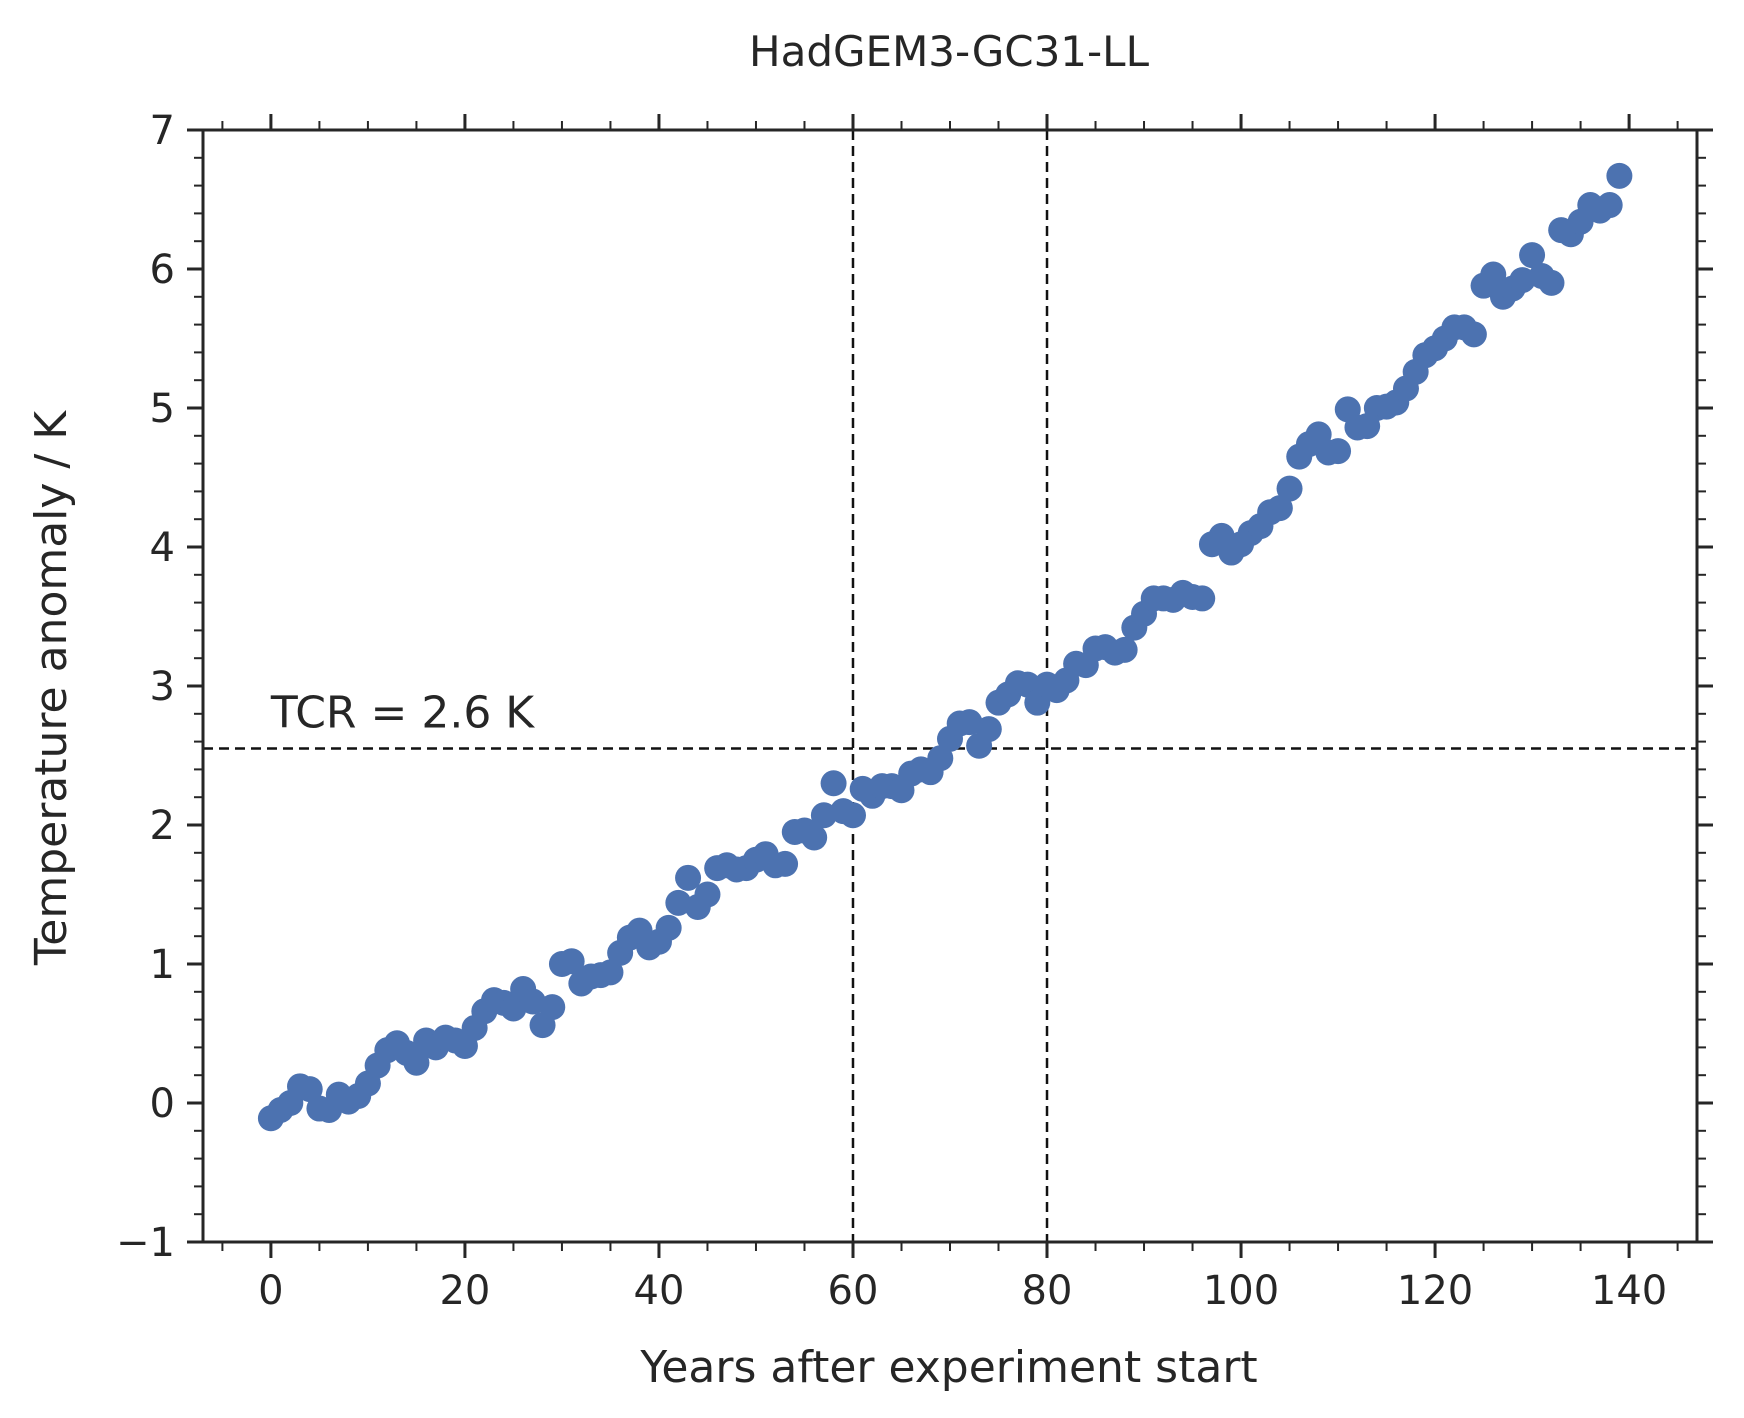 This screenshot has width=1744, height=1418. Describe the element at coordinates (659, 1291) in the screenshot. I see `x-tick-label: 40` at that location.